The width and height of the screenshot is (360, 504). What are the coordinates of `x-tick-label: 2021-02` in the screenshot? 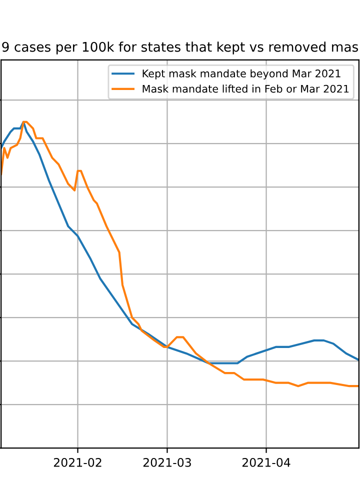 It's located at (78, 462).